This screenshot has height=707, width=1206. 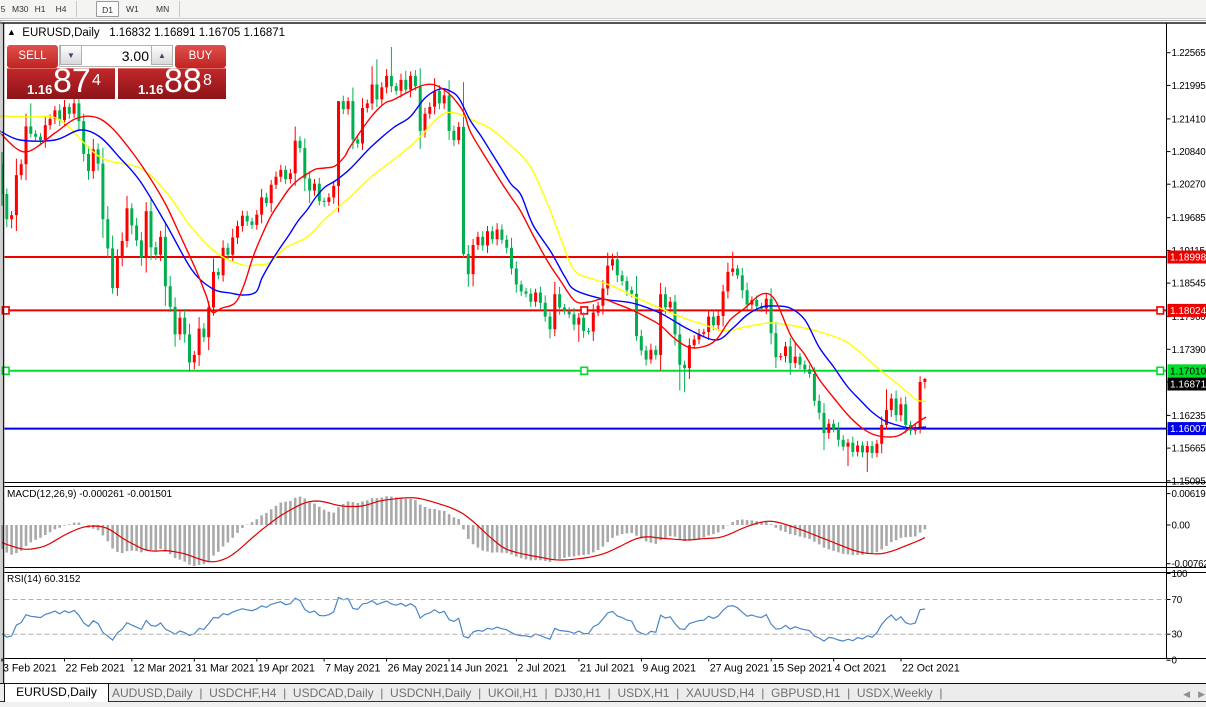 I want to click on svg-text: 15 Sep 2021, so click(x=802, y=669).